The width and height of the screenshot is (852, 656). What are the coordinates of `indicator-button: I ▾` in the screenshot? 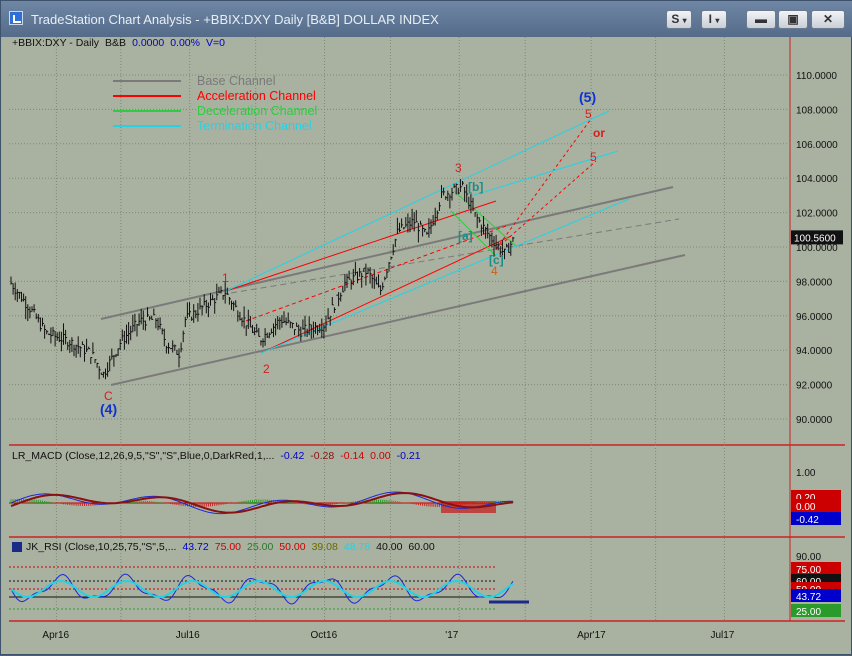 It's located at (714, 19).